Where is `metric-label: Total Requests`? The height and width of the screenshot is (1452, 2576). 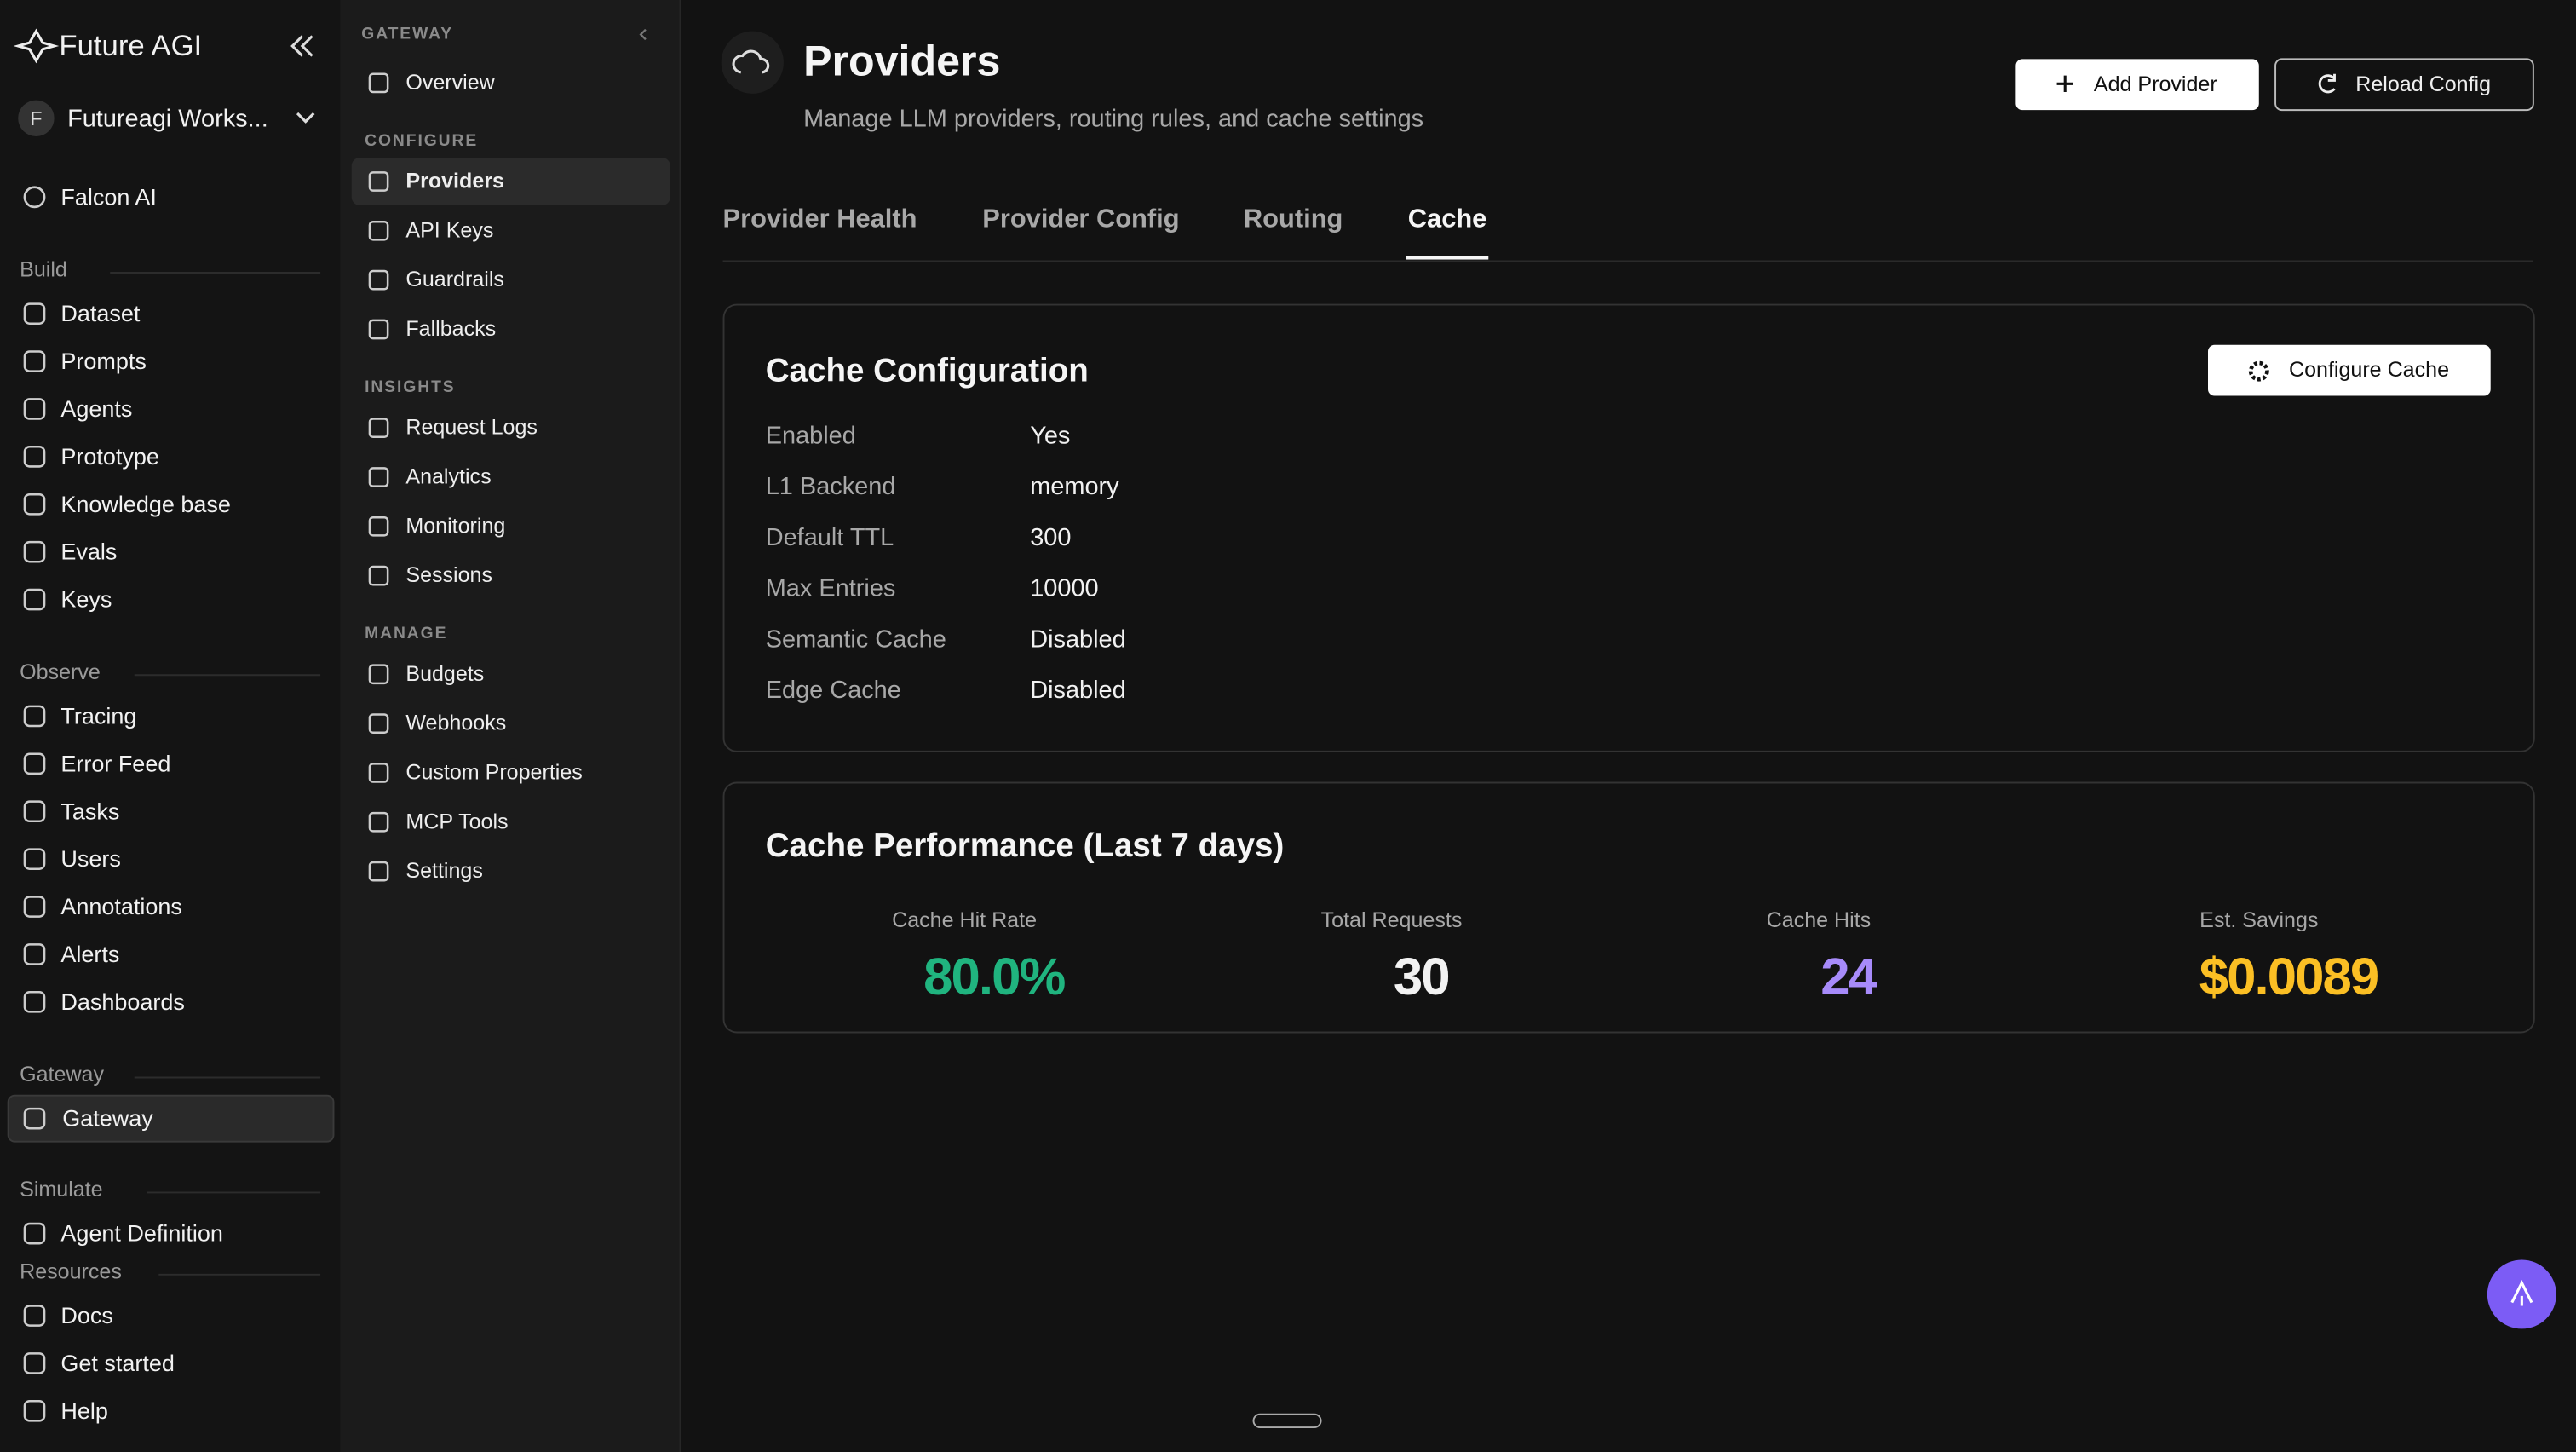 metric-label: Total Requests is located at coordinates (1392, 920).